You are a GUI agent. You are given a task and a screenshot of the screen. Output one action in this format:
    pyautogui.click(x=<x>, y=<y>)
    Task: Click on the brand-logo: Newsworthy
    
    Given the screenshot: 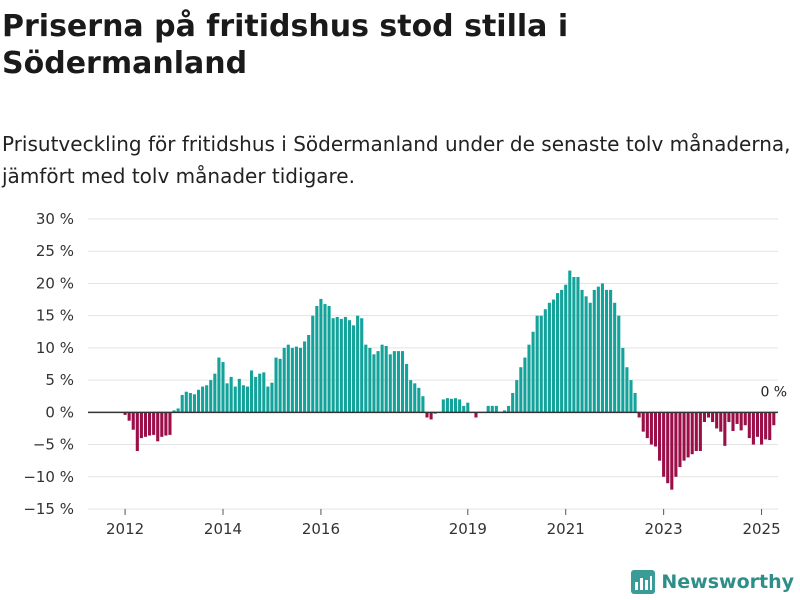 What is the action you would take?
    pyautogui.click(x=712, y=582)
    